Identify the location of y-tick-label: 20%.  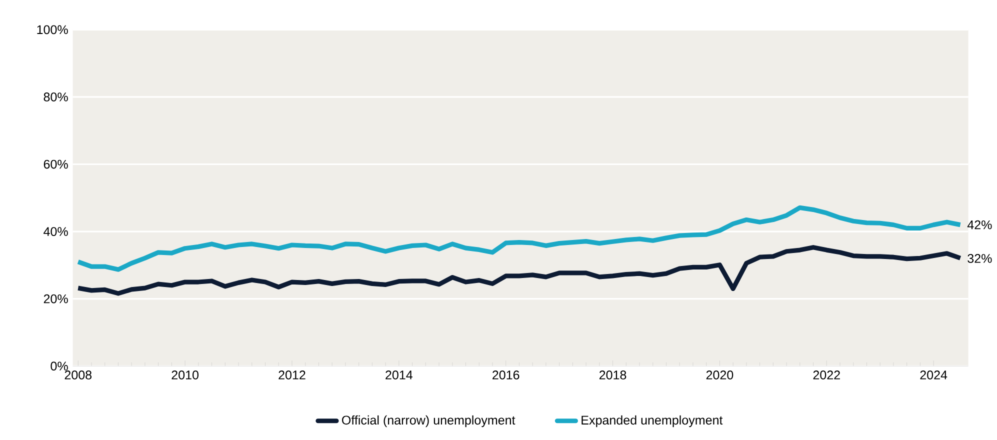
(56, 299).